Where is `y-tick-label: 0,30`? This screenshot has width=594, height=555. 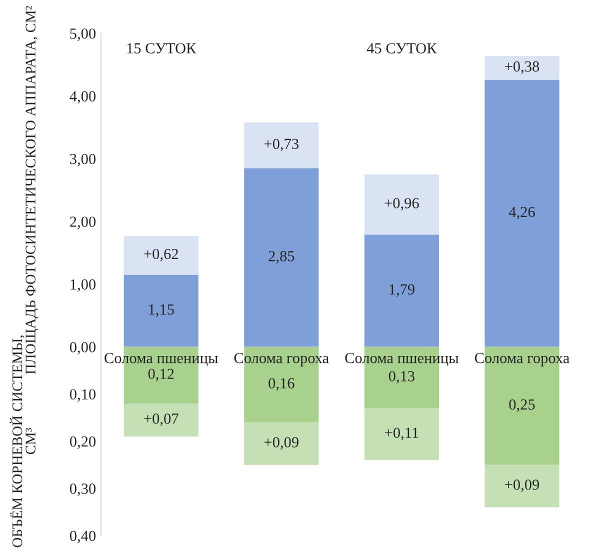
y-tick-label: 0,30 is located at coordinates (83, 490).